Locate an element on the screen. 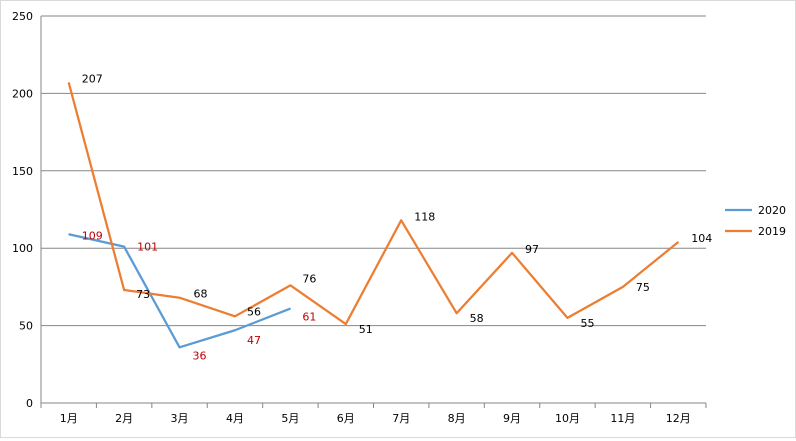  y-tick-label: 0 is located at coordinates (29, 403).